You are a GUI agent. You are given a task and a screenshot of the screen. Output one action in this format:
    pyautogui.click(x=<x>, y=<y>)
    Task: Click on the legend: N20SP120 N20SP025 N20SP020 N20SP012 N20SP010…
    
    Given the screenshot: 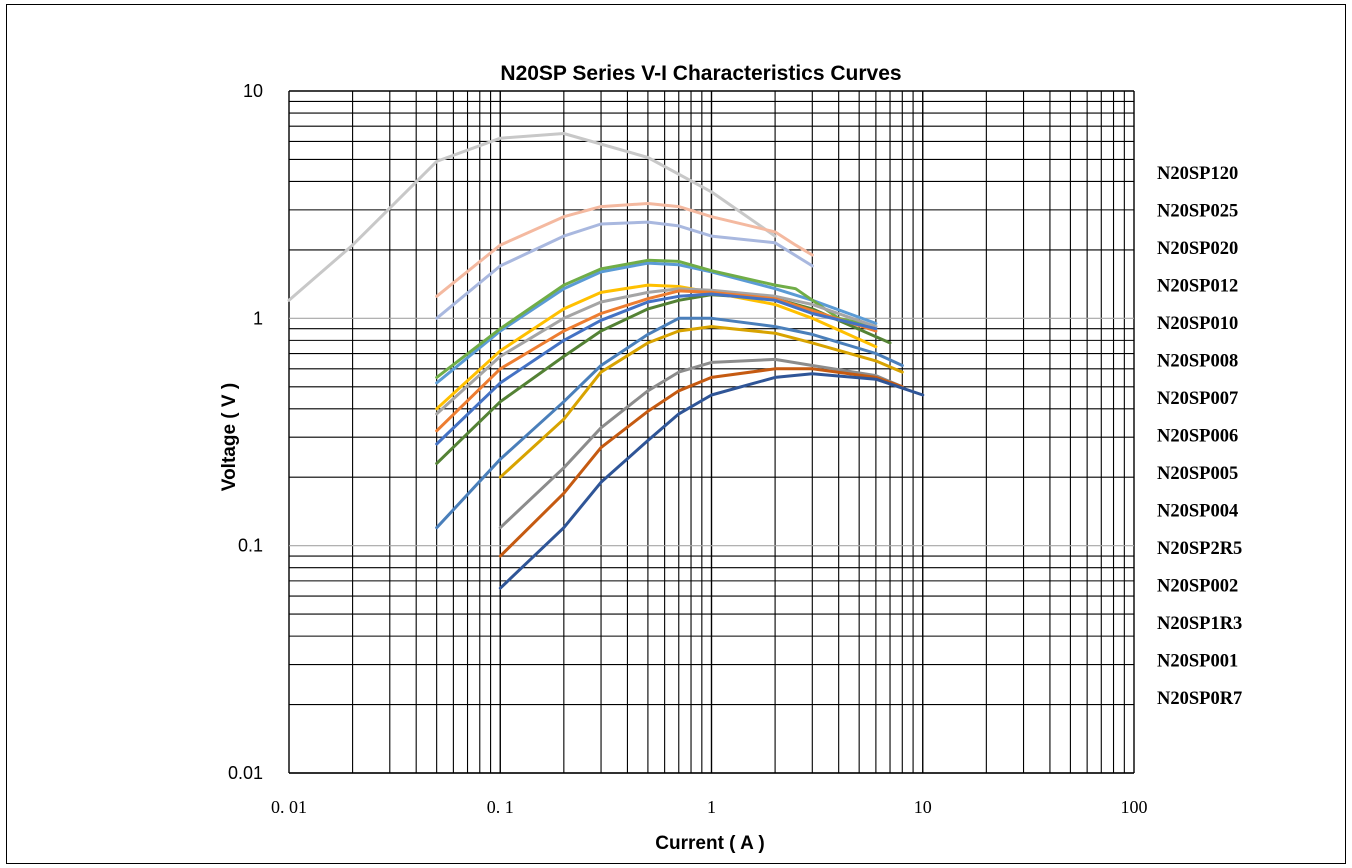 What is the action you would take?
    pyautogui.click(x=1199, y=436)
    